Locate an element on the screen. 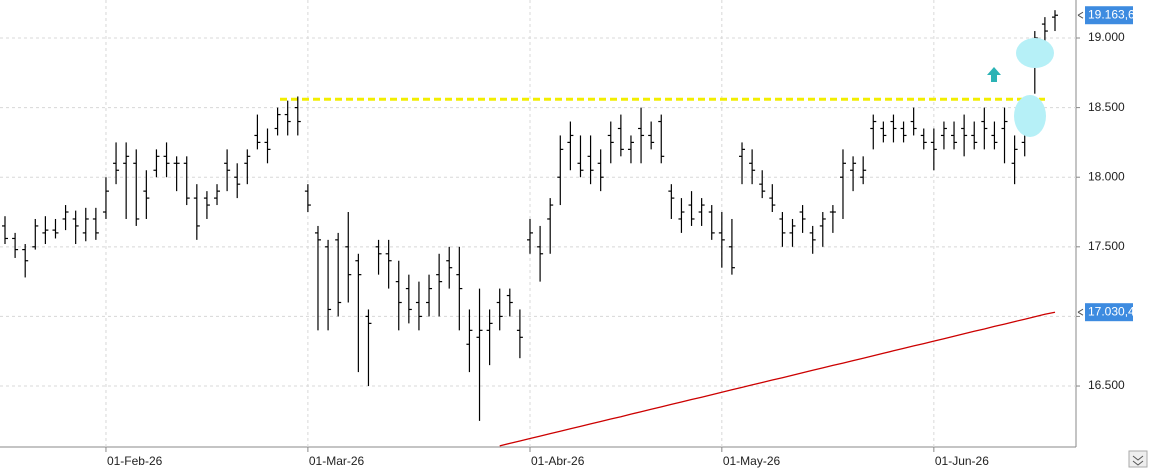 The width and height of the screenshot is (1152, 472). y-tick-label: 17.500 is located at coordinates (1106, 246).